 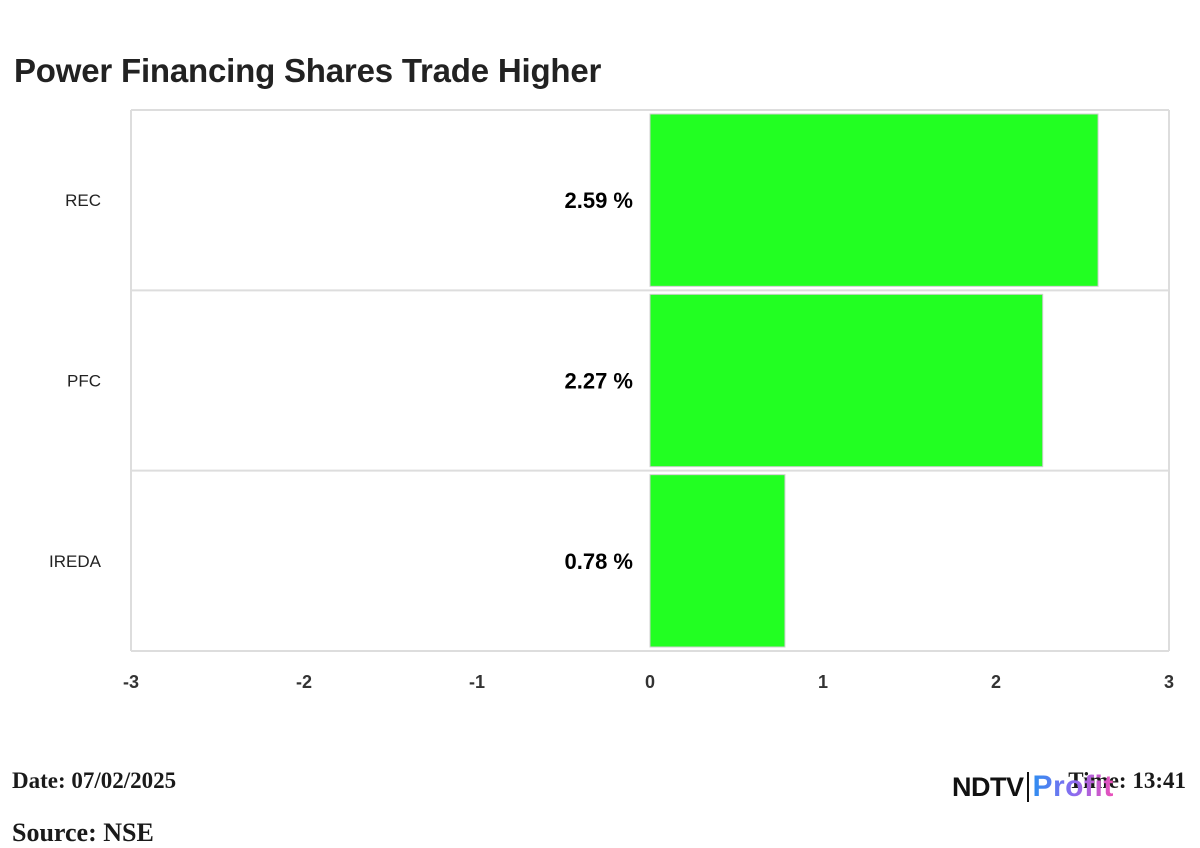 What do you see at coordinates (599, 561) in the screenshot?
I see `data-label-ireda: 0.78 %` at bounding box center [599, 561].